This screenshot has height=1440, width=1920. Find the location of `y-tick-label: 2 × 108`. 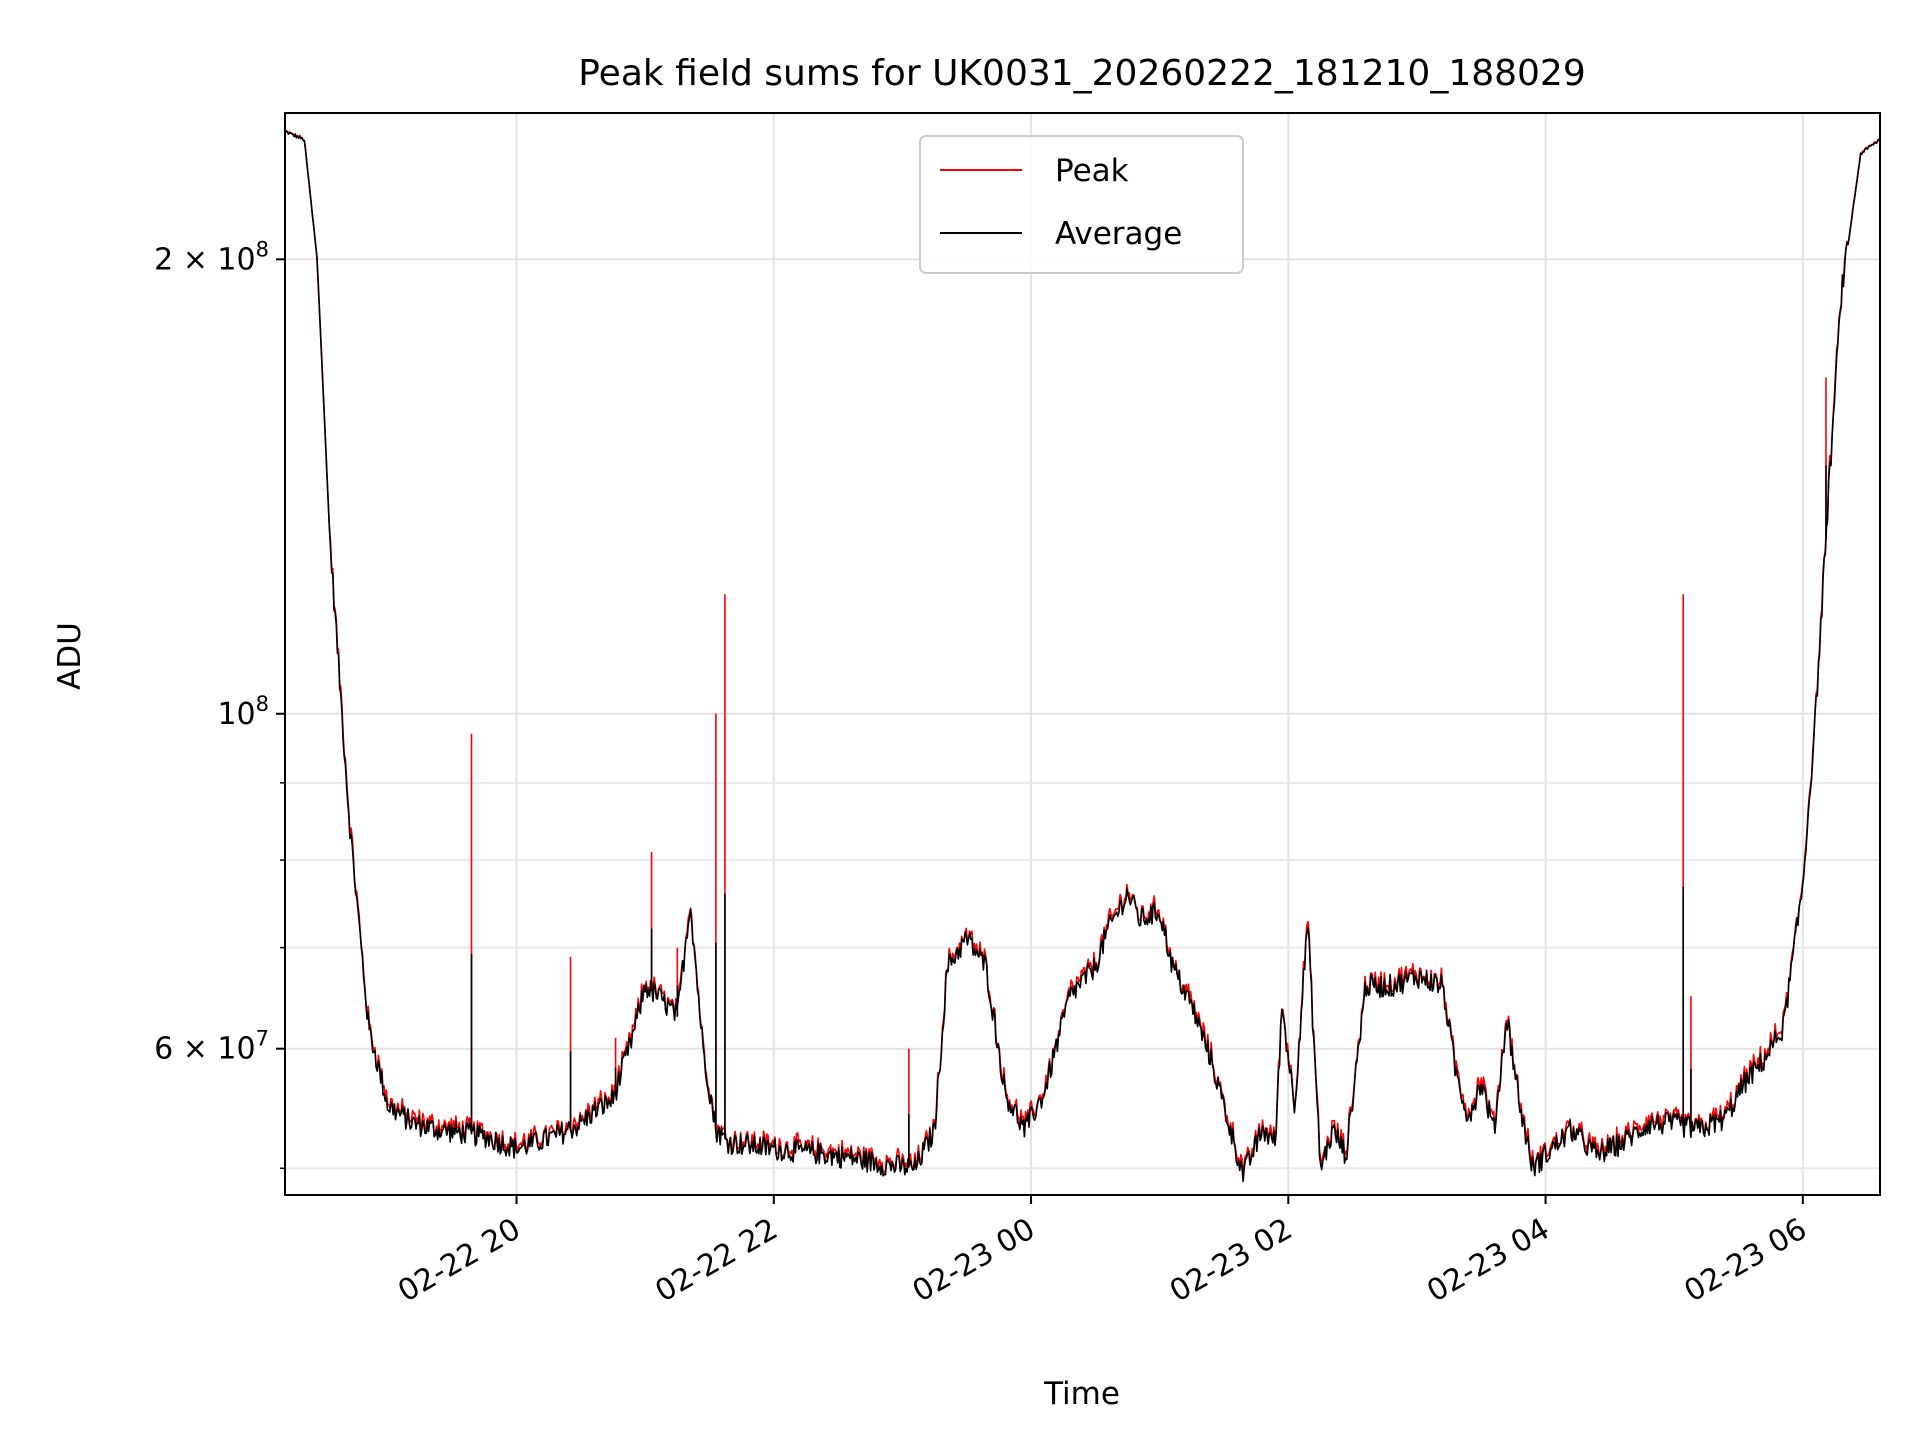

y-tick-label: 2 × 108 is located at coordinates (211, 257).